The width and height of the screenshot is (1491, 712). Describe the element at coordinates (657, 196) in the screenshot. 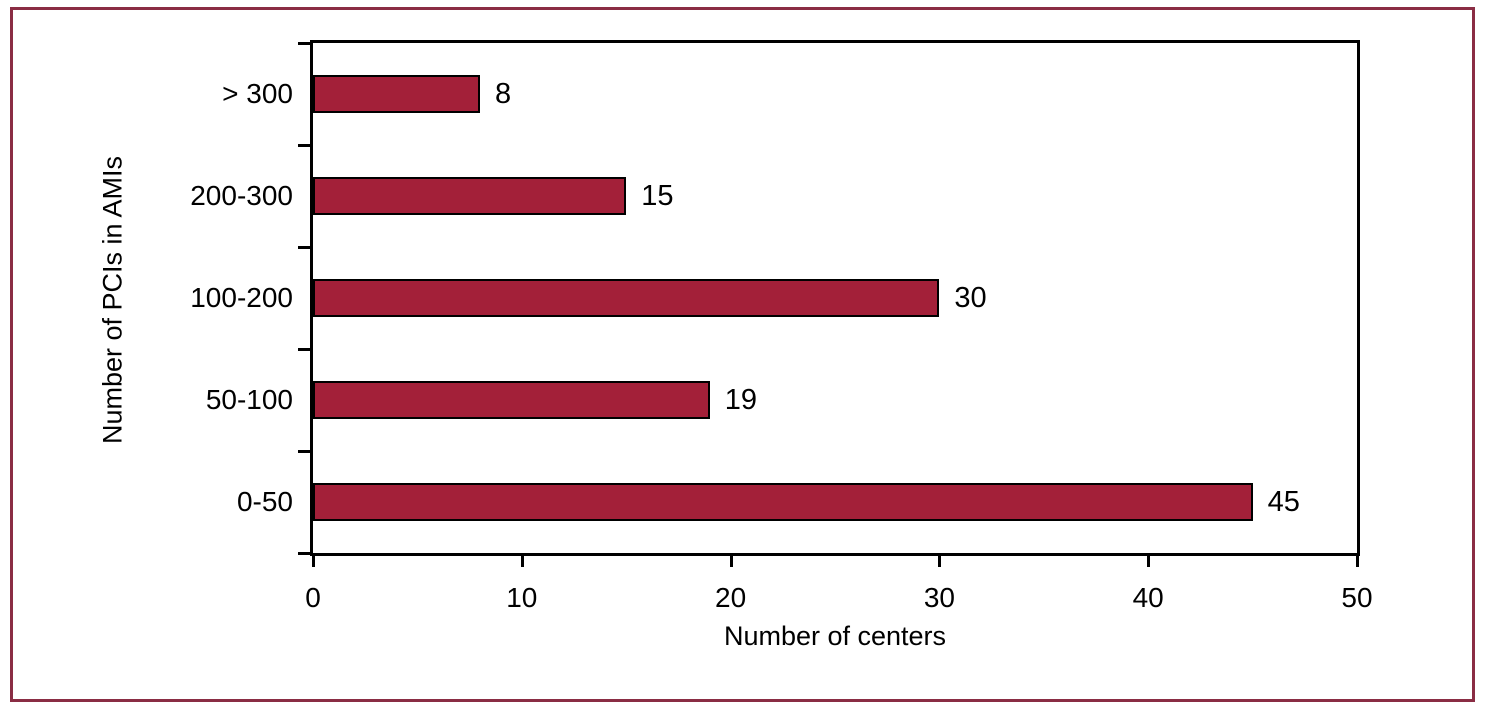

I see `bar-value-label: 15` at that location.